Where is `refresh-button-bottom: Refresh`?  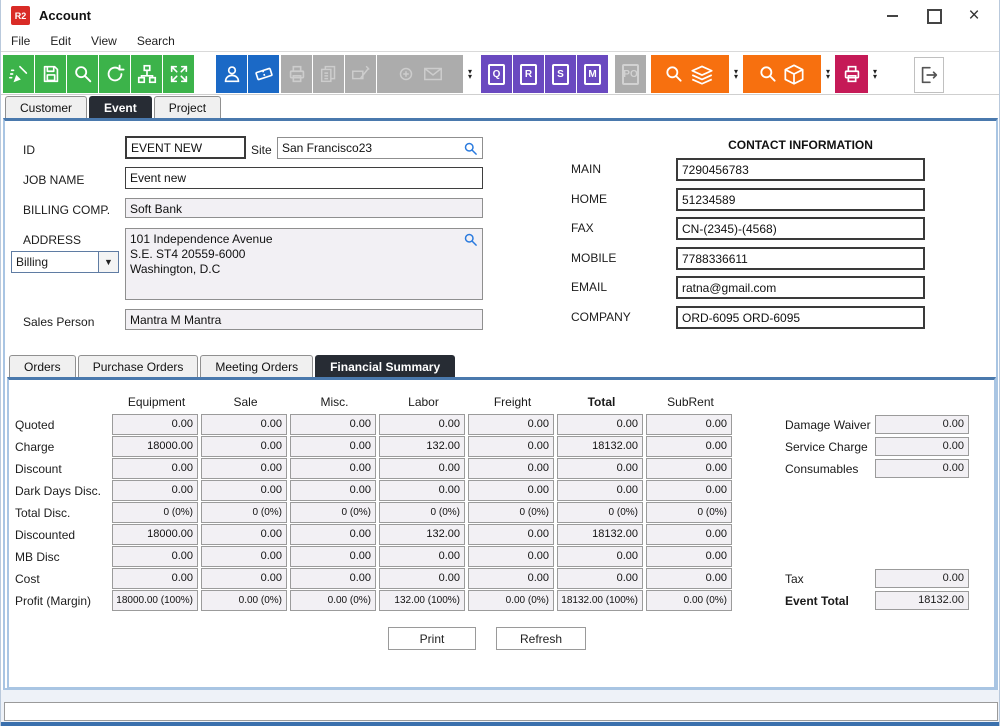
refresh-button-bottom: Refresh is located at coordinates (541, 638).